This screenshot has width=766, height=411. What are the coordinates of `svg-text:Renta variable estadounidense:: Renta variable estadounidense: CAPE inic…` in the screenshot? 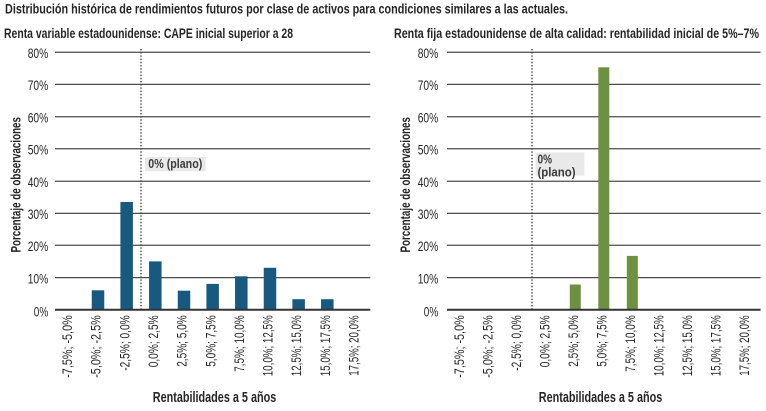 It's located at (148, 33).